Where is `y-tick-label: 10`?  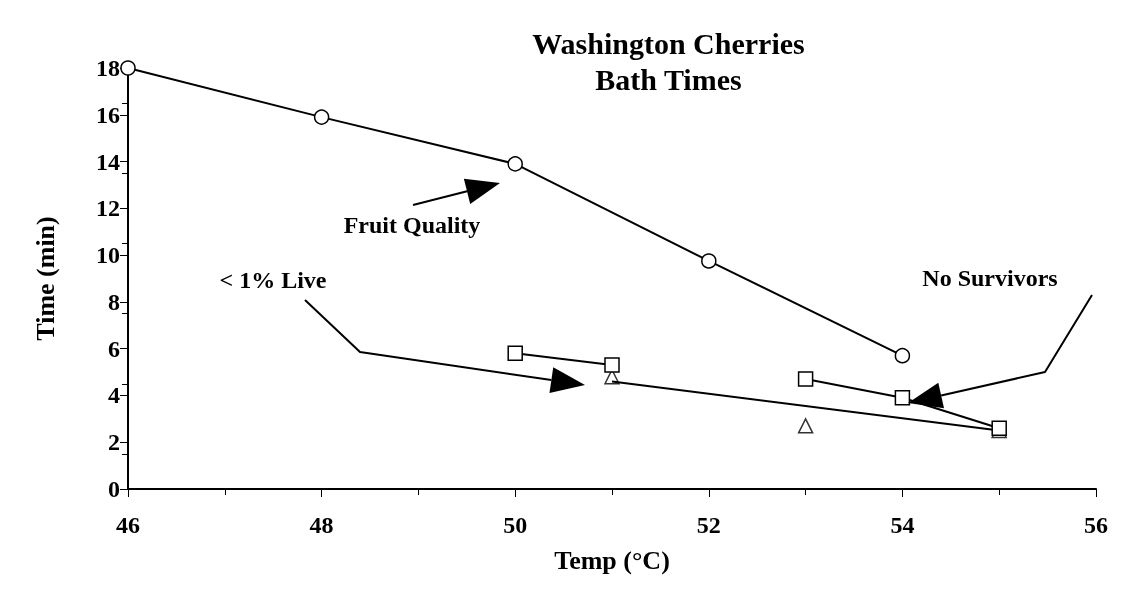
y-tick-label: 10 is located at coordinates (108, 255).